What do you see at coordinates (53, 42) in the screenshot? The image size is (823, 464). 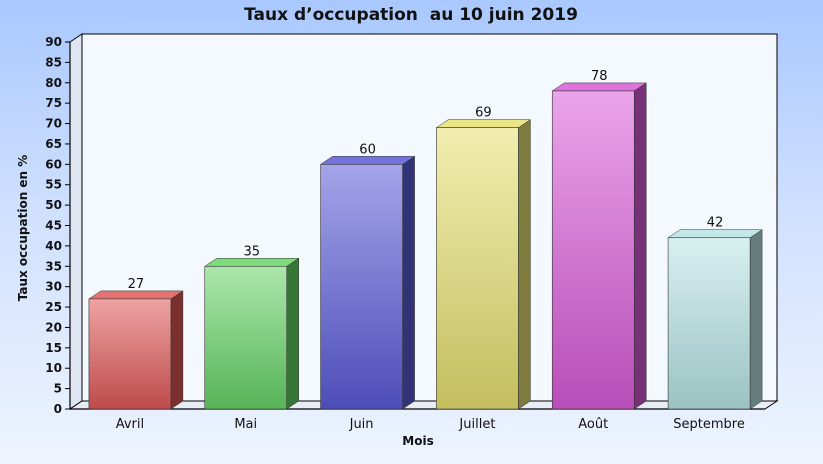 I see `y-tick-label: 90` at bounding box center [53, 42].